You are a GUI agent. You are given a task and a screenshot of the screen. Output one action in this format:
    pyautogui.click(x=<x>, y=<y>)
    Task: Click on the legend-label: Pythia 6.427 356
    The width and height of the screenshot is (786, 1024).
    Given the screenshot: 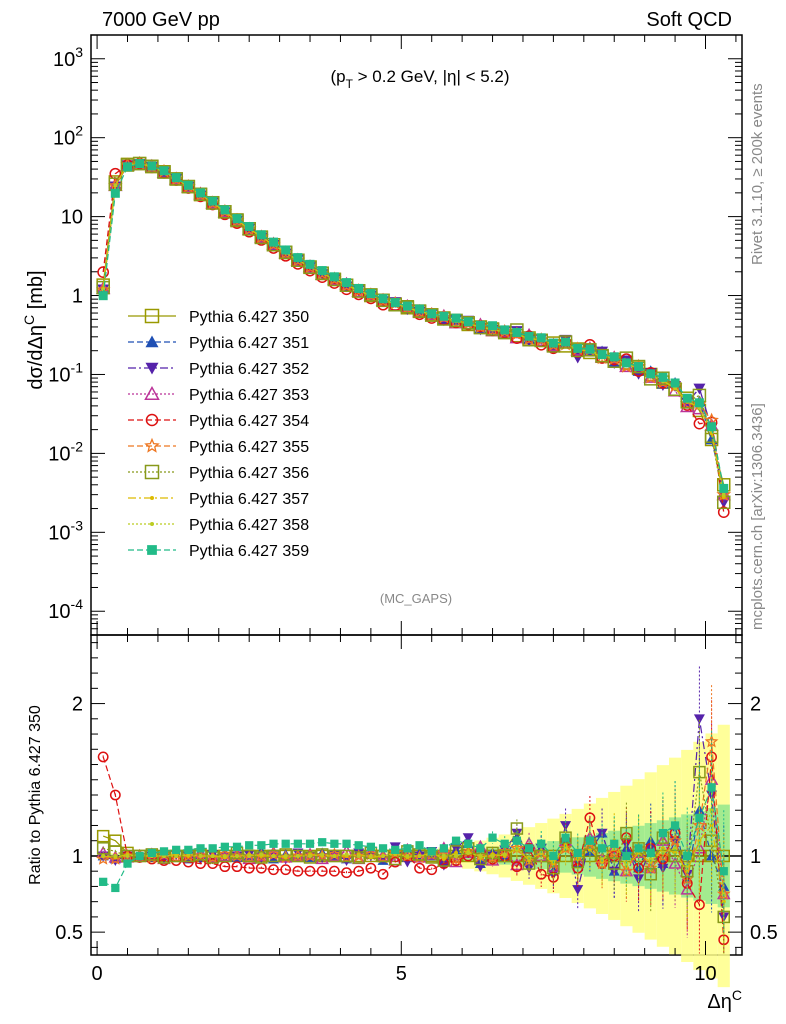 What is the action you would take?
    pyautogui.click(x=249, y=473)
    